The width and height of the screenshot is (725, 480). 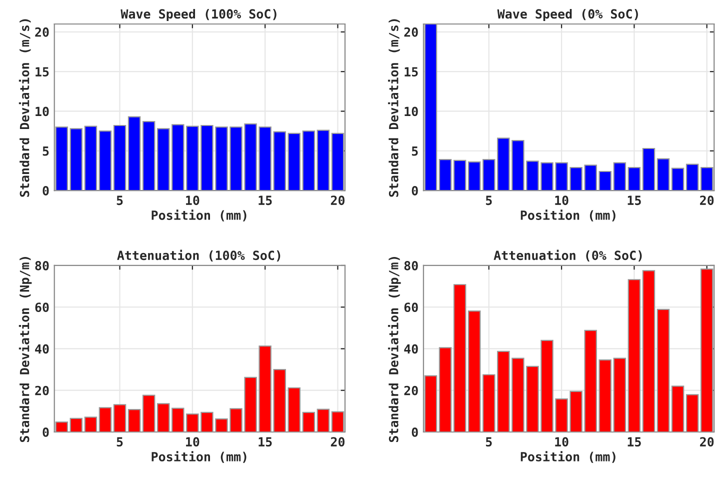 I want to click on chart-title: Wave Speed (0% SoC), so click(x=567, y=15).